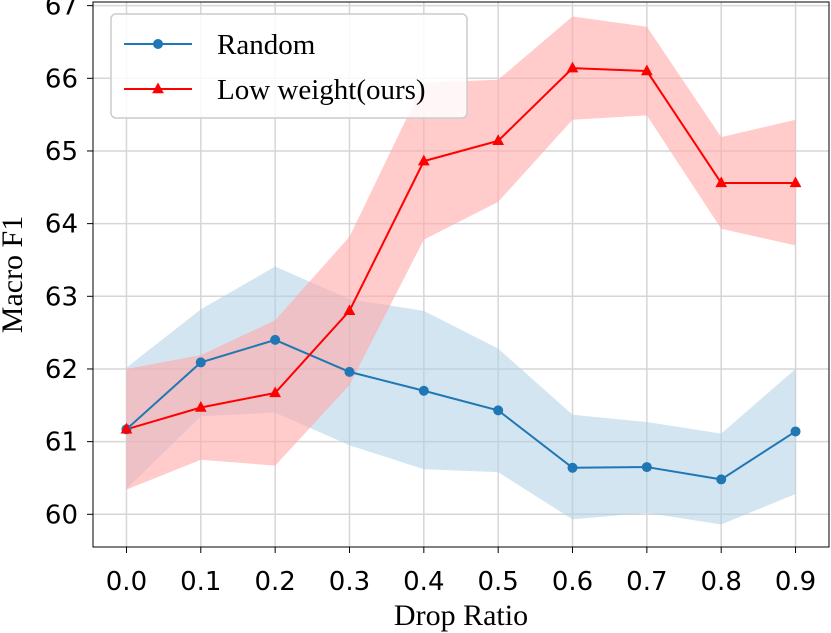  What do you see at coordinates (321, 90) in the screenshot?
I see `legend-label-low-weight: Low weight(ours)` at bounding box center [321, 90].